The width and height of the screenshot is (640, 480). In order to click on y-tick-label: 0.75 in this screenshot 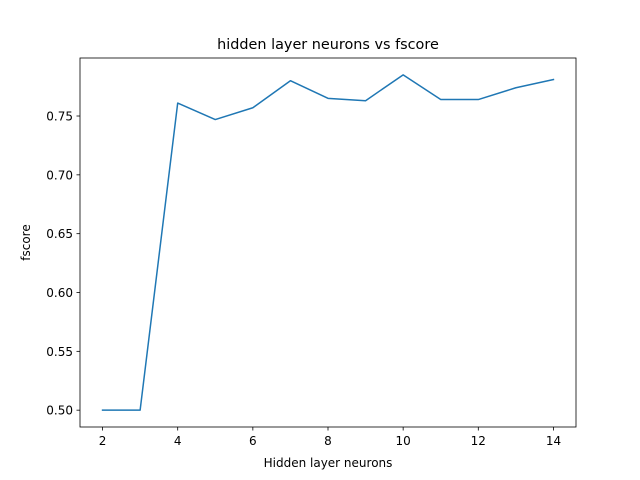, I will do `click(59, 117)`.